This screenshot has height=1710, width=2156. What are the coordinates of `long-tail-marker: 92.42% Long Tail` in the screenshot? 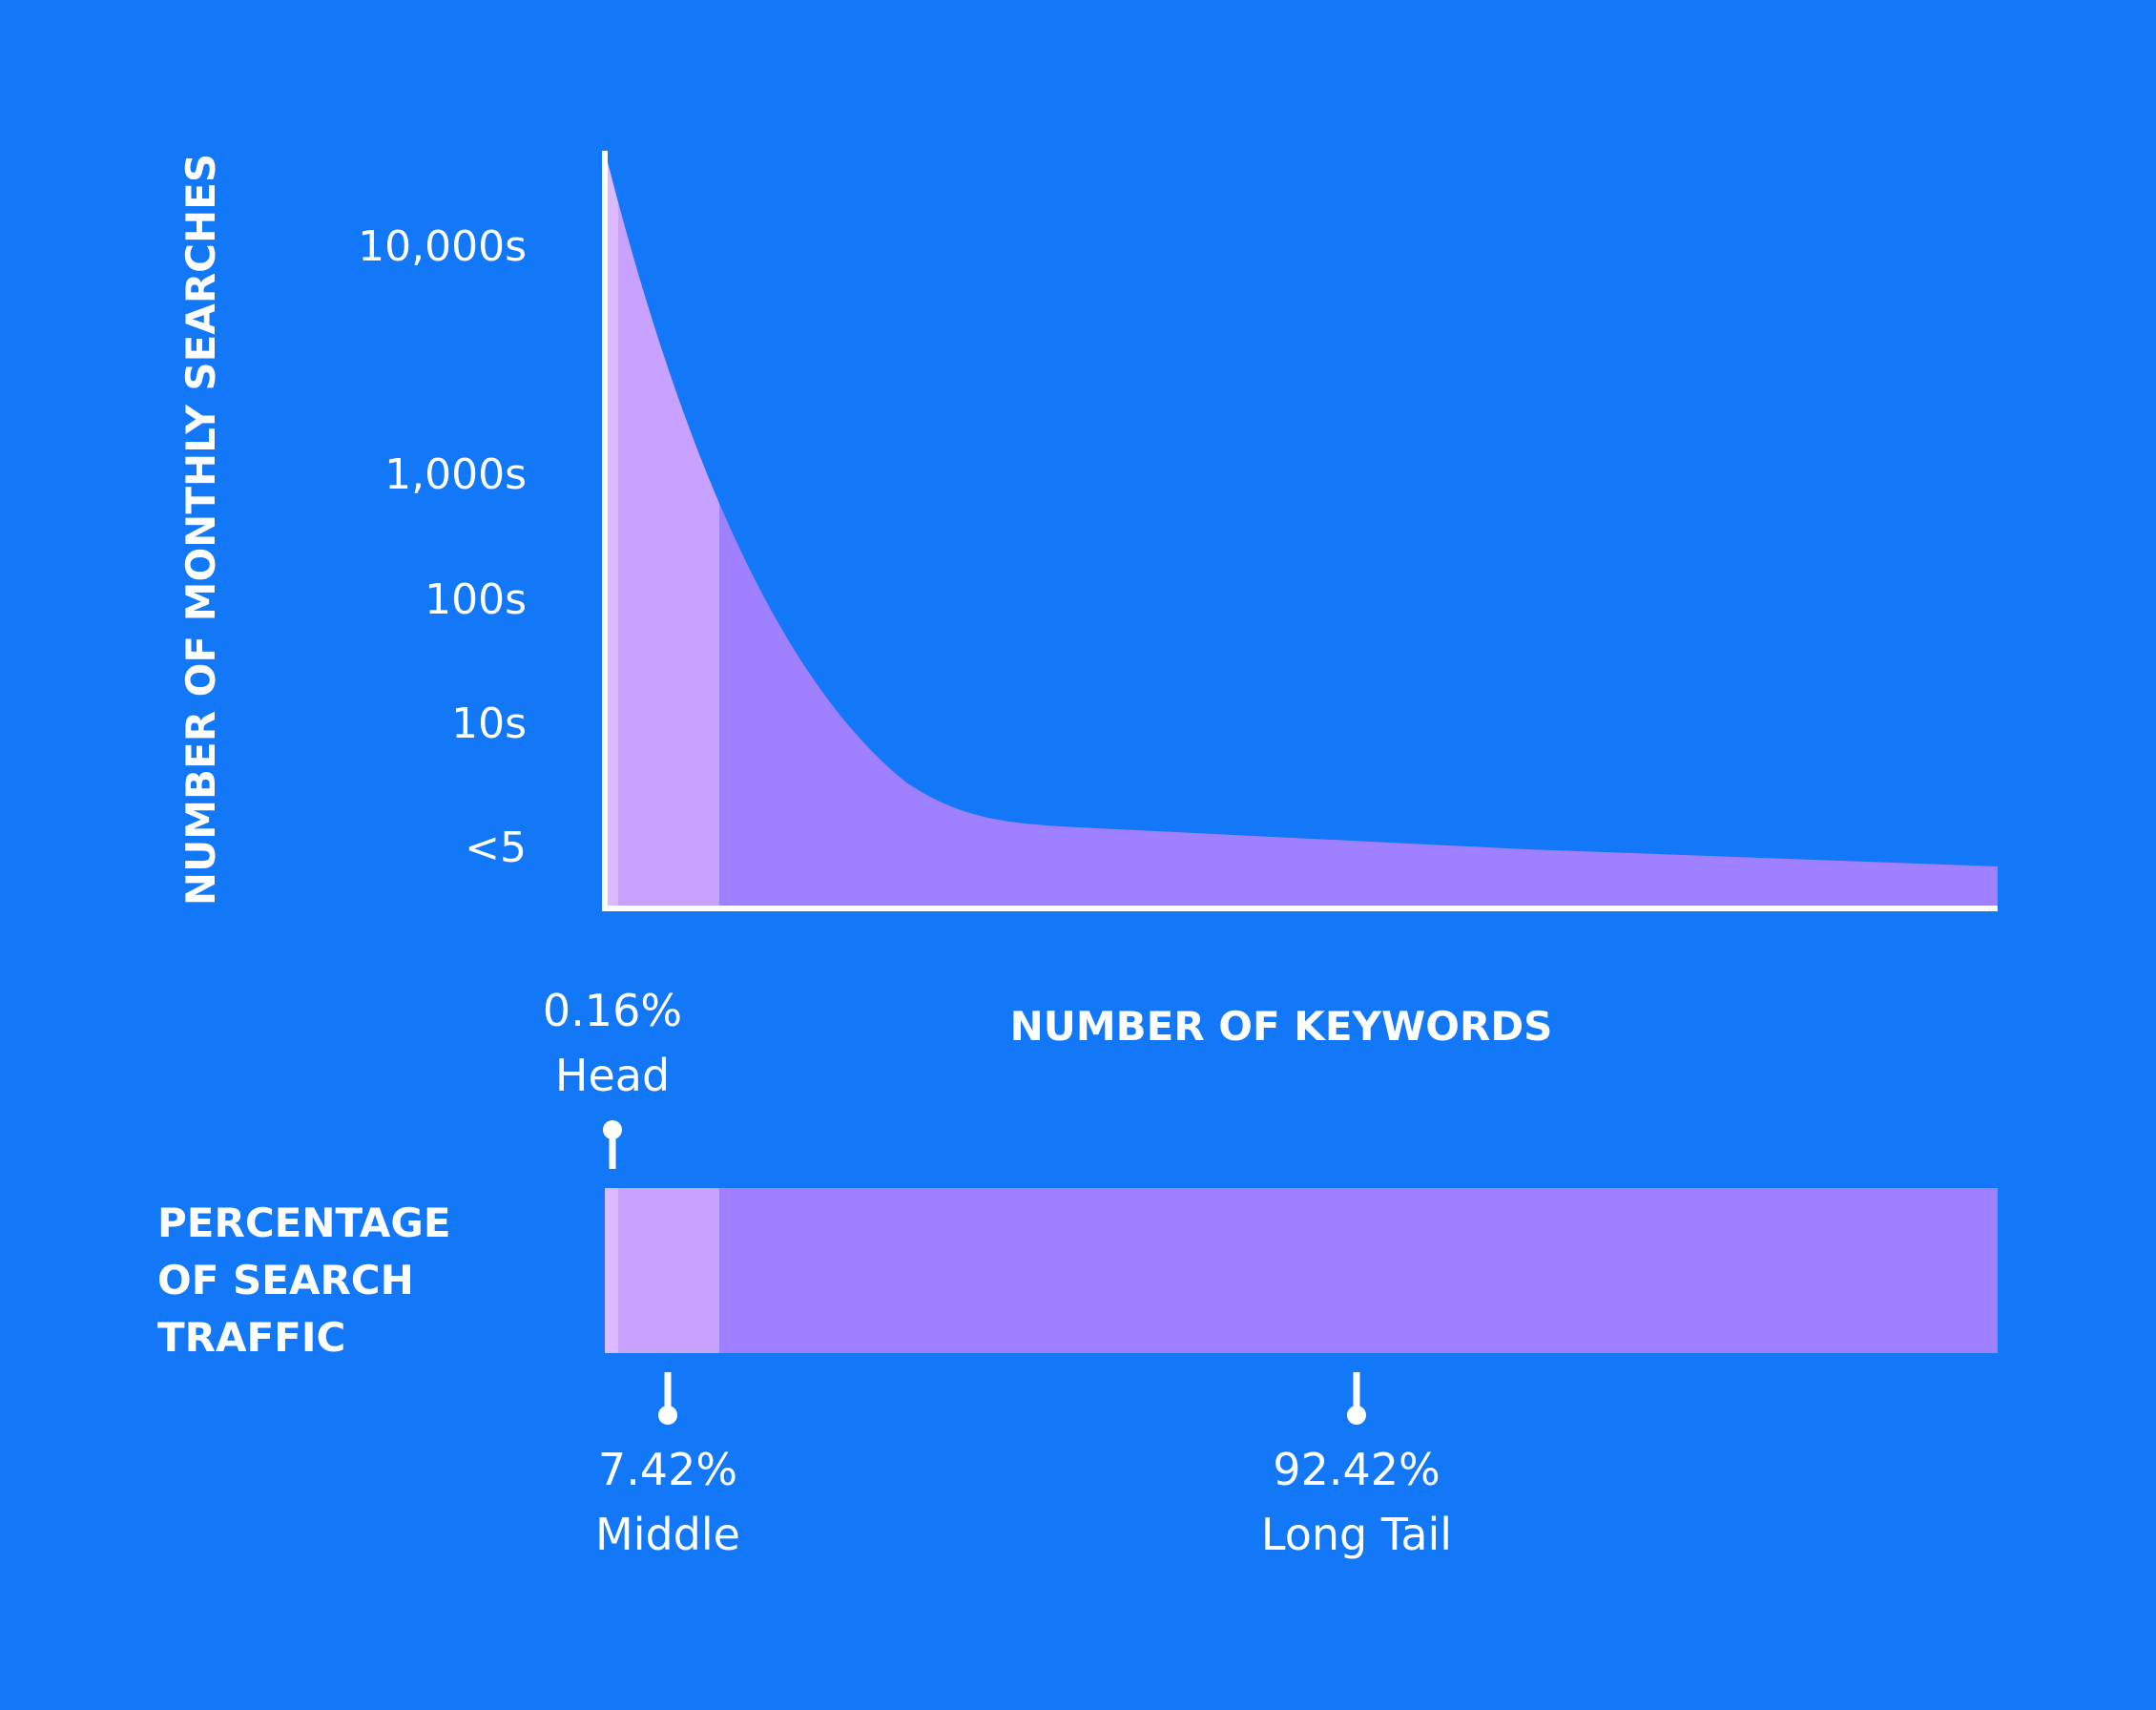 It's located at (1356, 1466).